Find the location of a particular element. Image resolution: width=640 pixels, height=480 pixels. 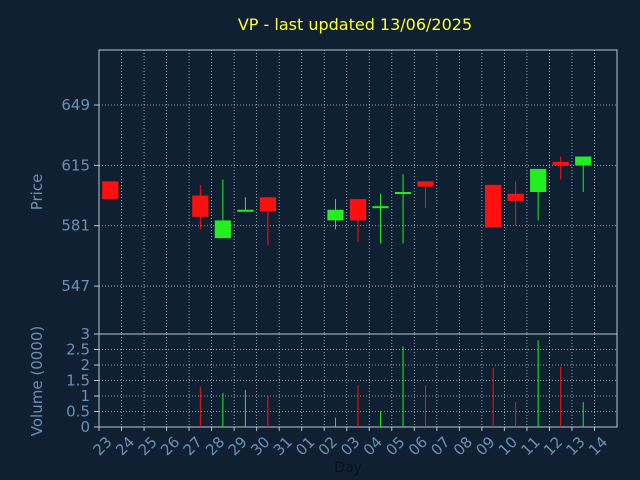

price-axis-label: Price is located at coordinates (37, 192).